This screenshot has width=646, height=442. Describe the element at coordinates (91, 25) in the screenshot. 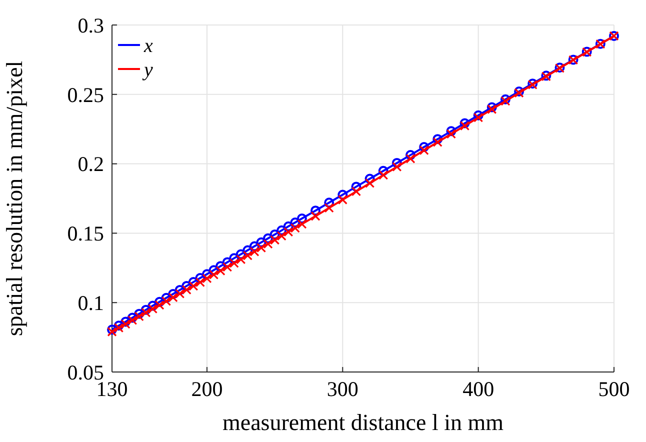

I see `y-tick-label: 0.3` at that location.